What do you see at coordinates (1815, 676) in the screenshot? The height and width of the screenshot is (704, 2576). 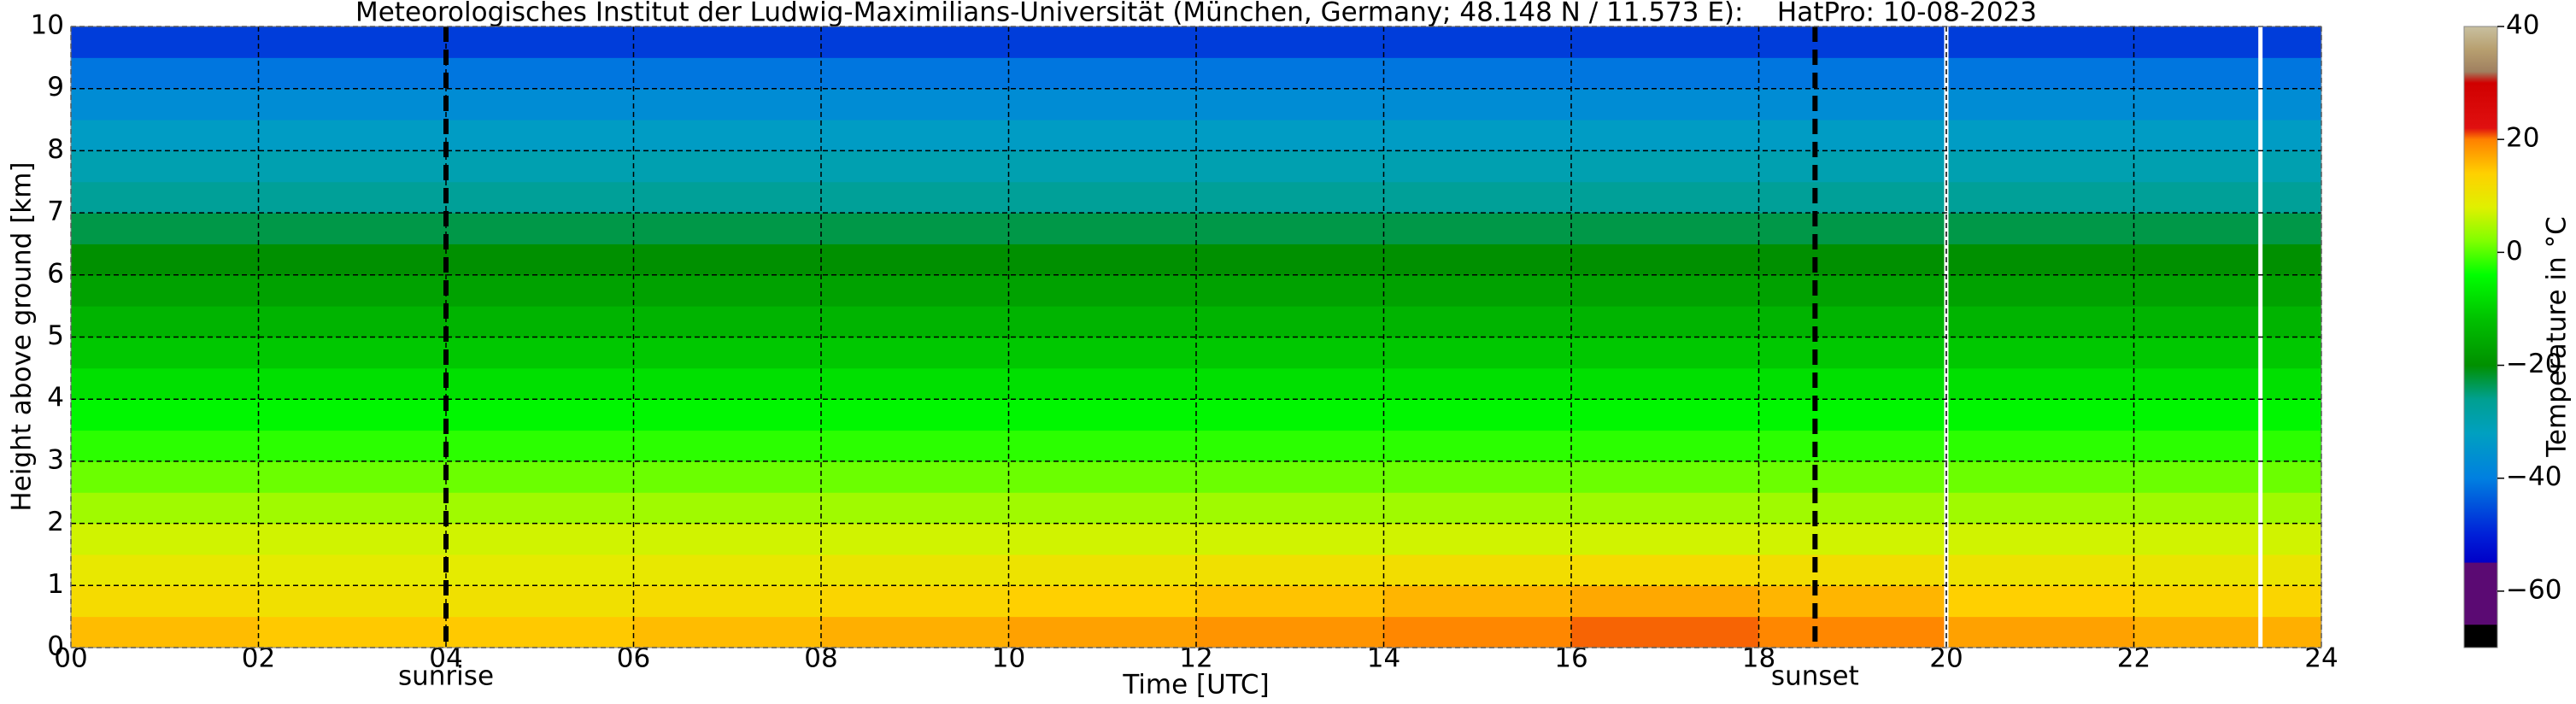 I see `annotation-label: sunset` at bounding box center [1815, 676].